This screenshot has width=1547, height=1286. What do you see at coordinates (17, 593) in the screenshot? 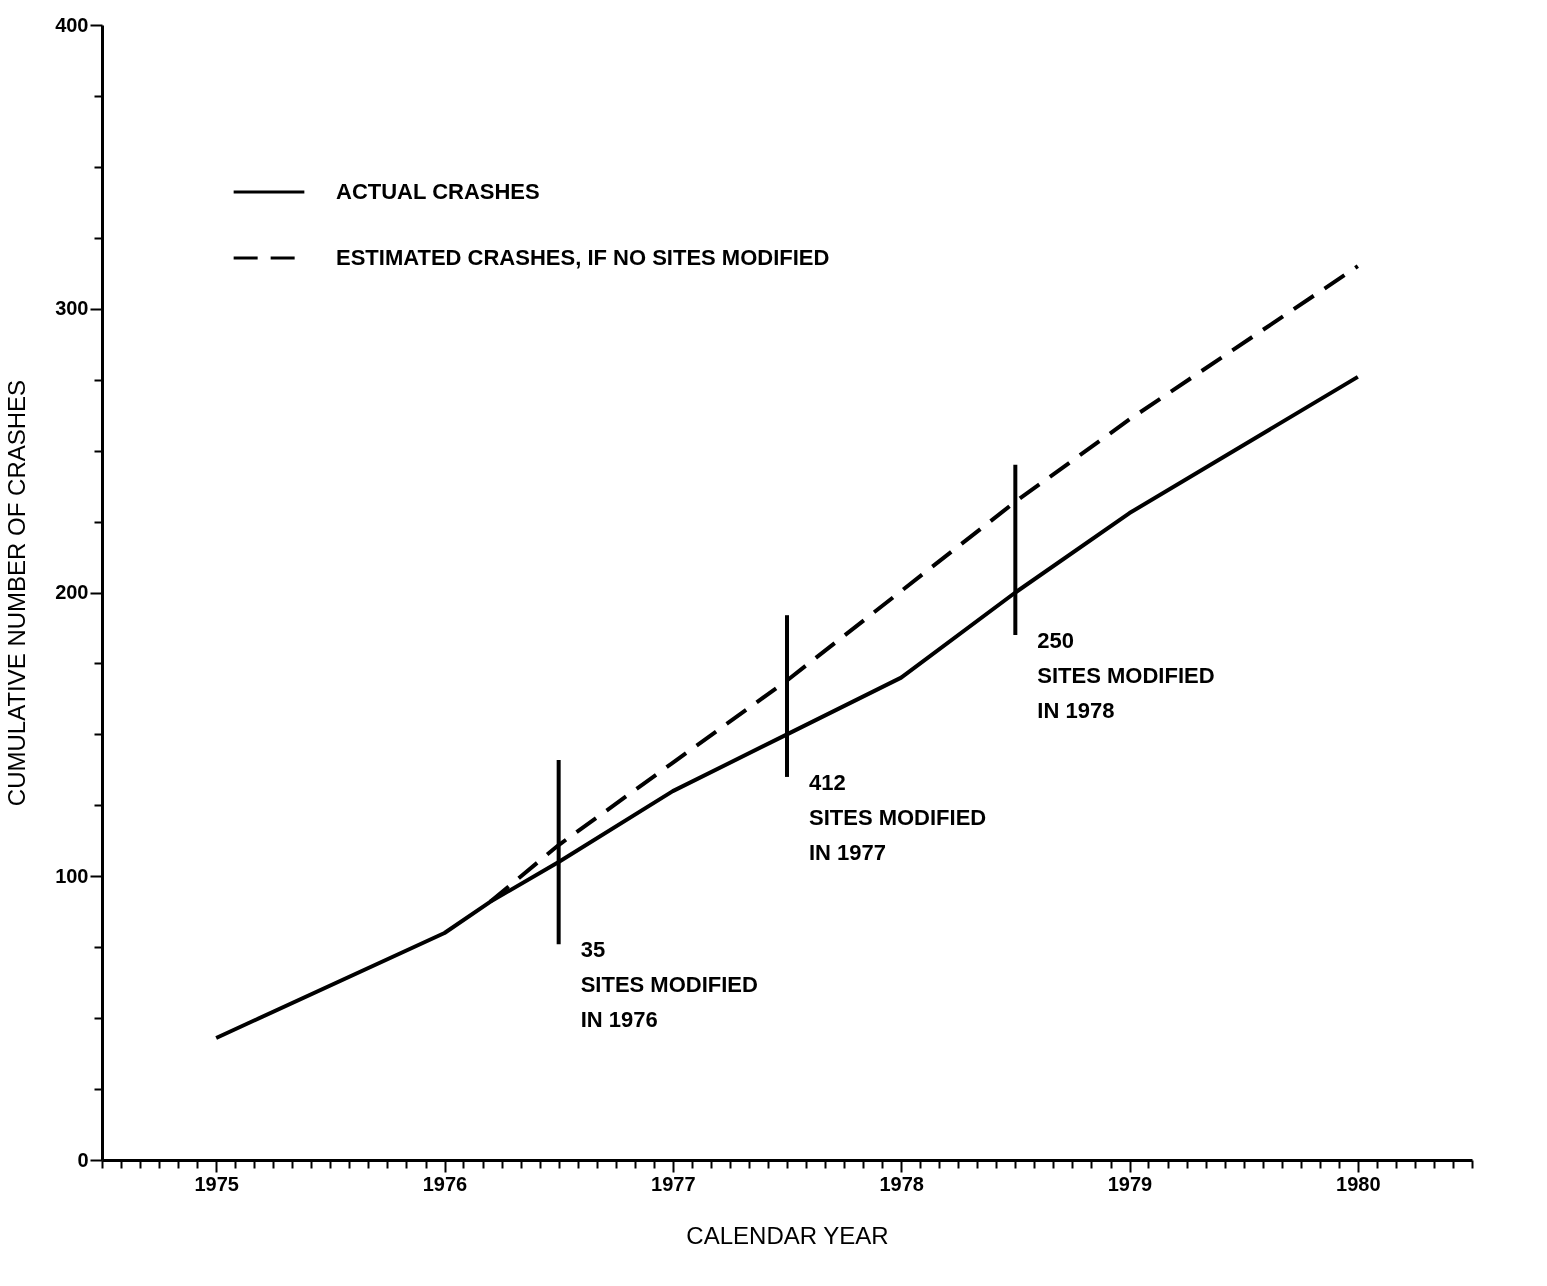
I see `y-axis-title: CUMULATIVE NUMBER OF CRASHES` at bounding box center [17, 593].